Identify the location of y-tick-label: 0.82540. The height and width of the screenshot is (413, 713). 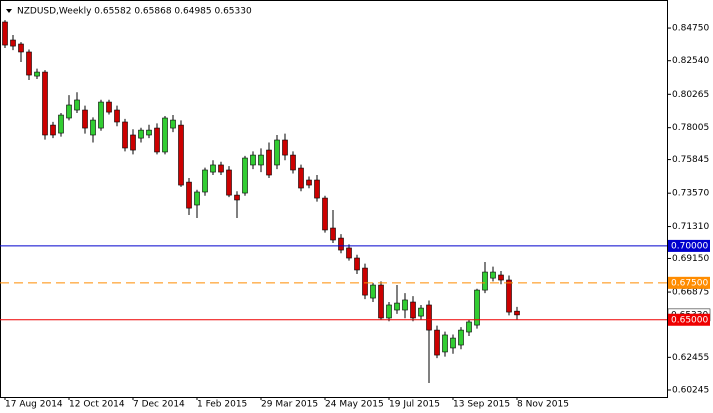
(690, 61).